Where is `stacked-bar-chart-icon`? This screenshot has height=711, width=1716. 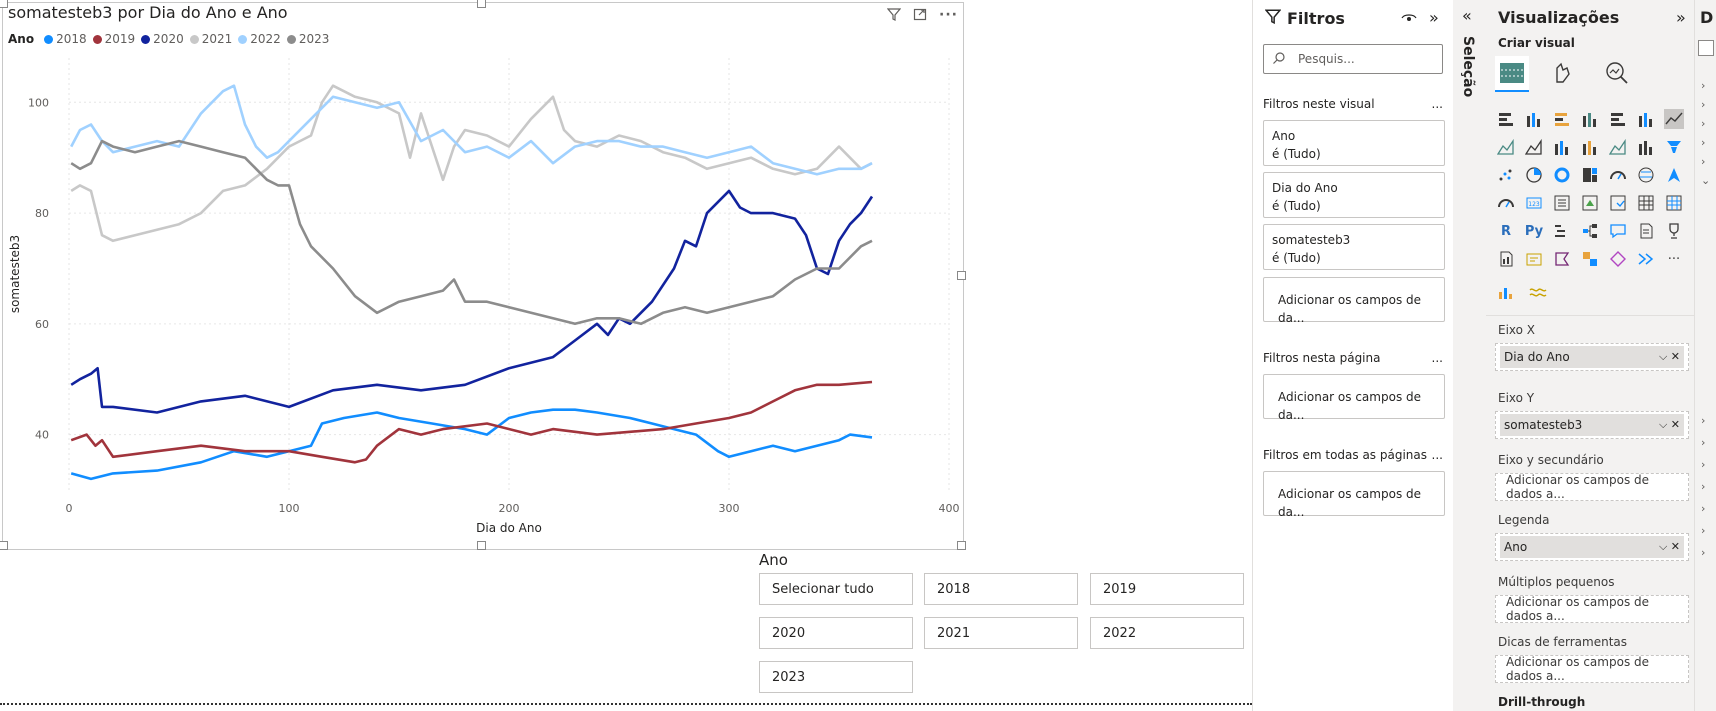
stacked-bar-chart-icon is located at coordinates (1506, 119).